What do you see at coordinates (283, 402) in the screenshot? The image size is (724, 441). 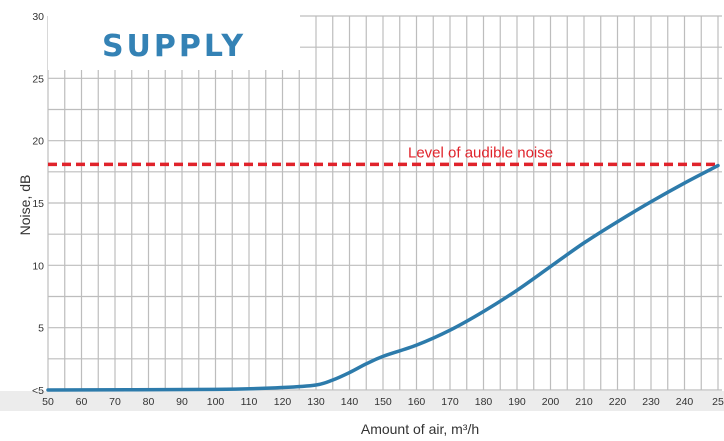 I see `x-tick-label: 120` at bounding box center [283, 402].